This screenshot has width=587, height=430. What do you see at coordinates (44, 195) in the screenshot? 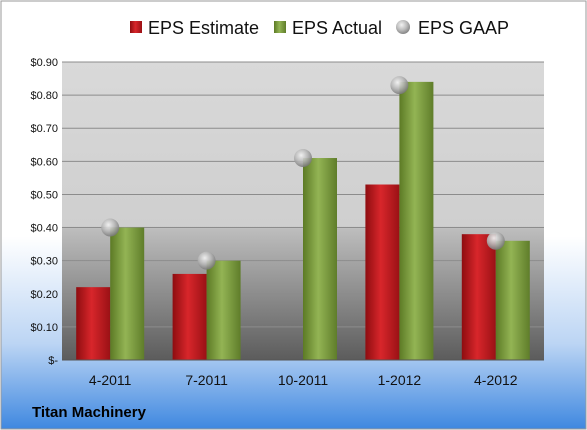
I see `y-tick-label: $0.50` at bounding box center [44, 195].